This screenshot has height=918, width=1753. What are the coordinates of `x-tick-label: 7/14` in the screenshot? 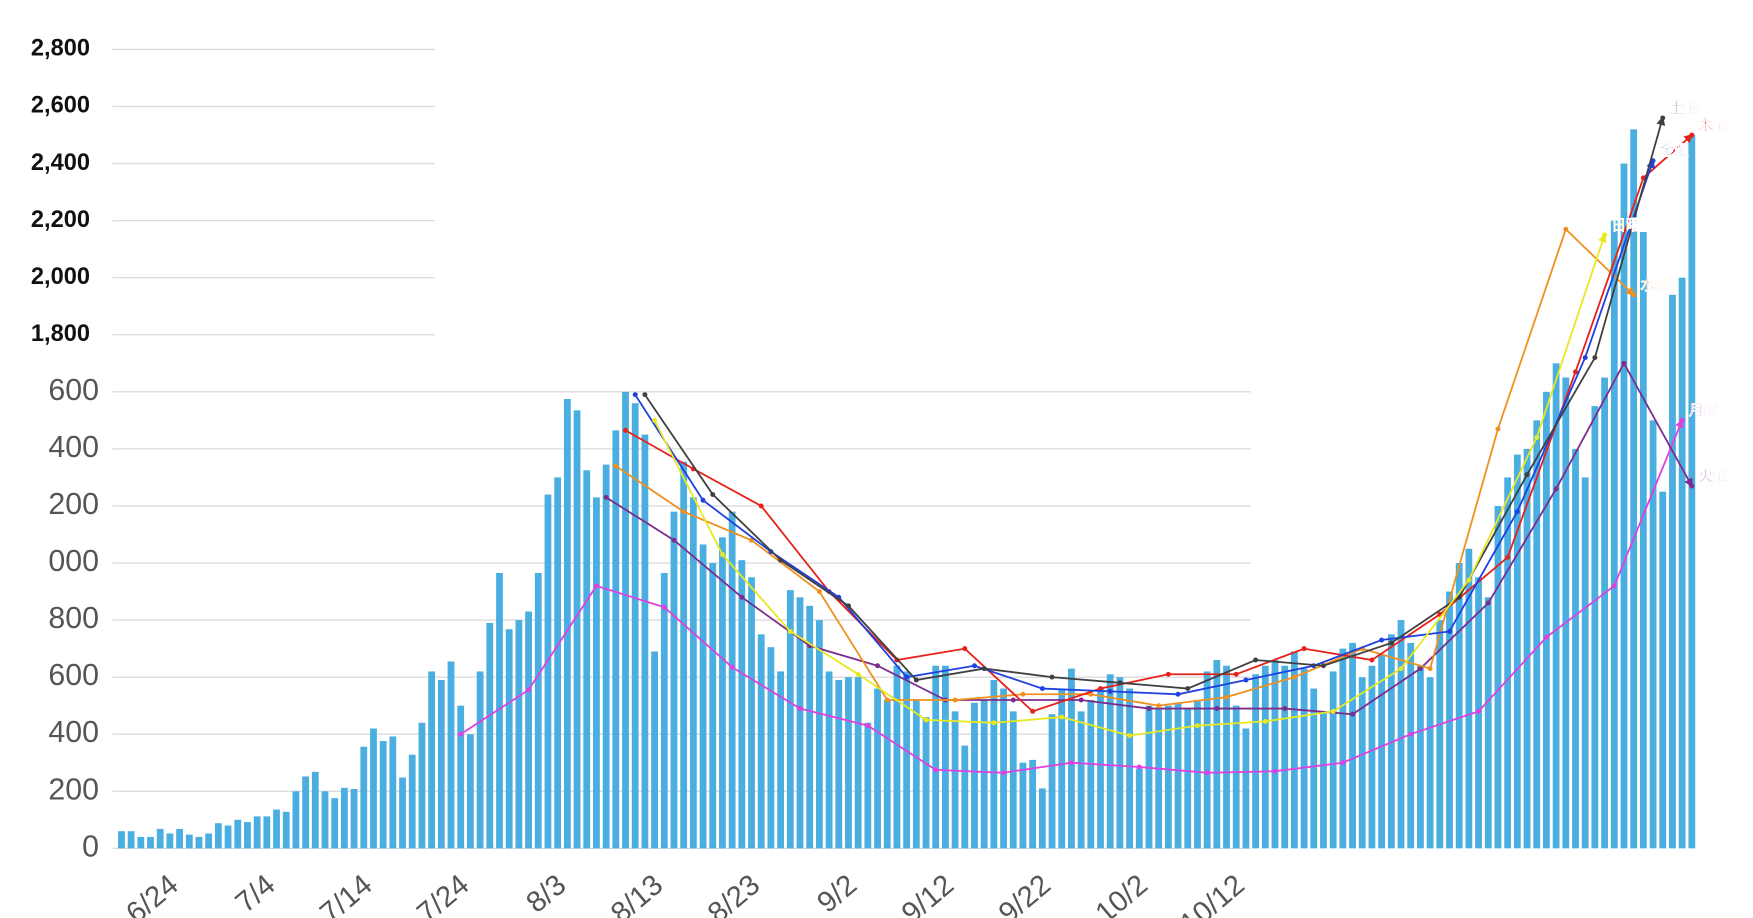 It's located at (346, 893).